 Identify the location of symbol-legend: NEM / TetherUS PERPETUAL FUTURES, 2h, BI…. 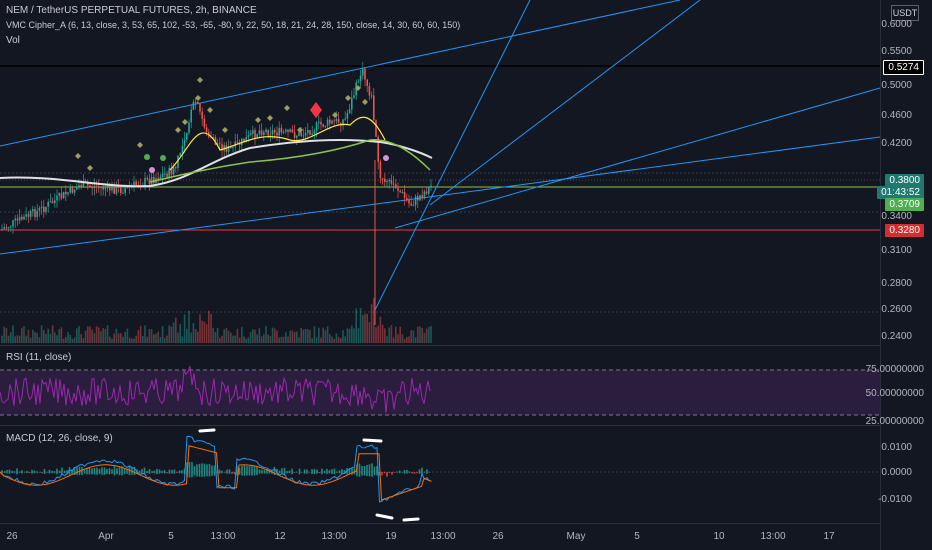
(131, 10).